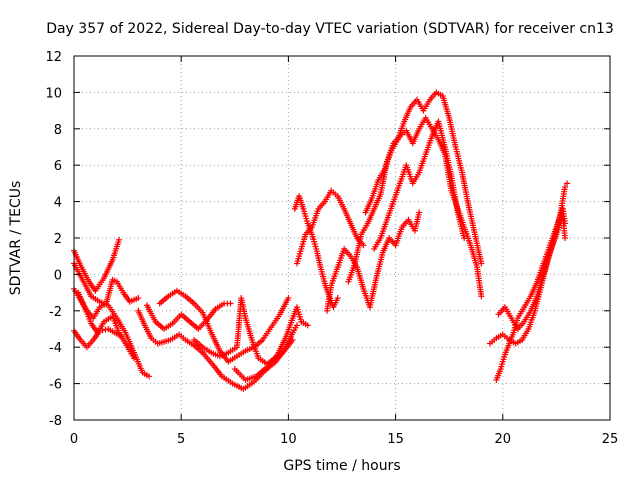 Image resolution: width=640 pixels, height=480 pixels. Describe the element at coordinates (288, 439) in the screenshot. I see `x-tick-label: 10` at that location.